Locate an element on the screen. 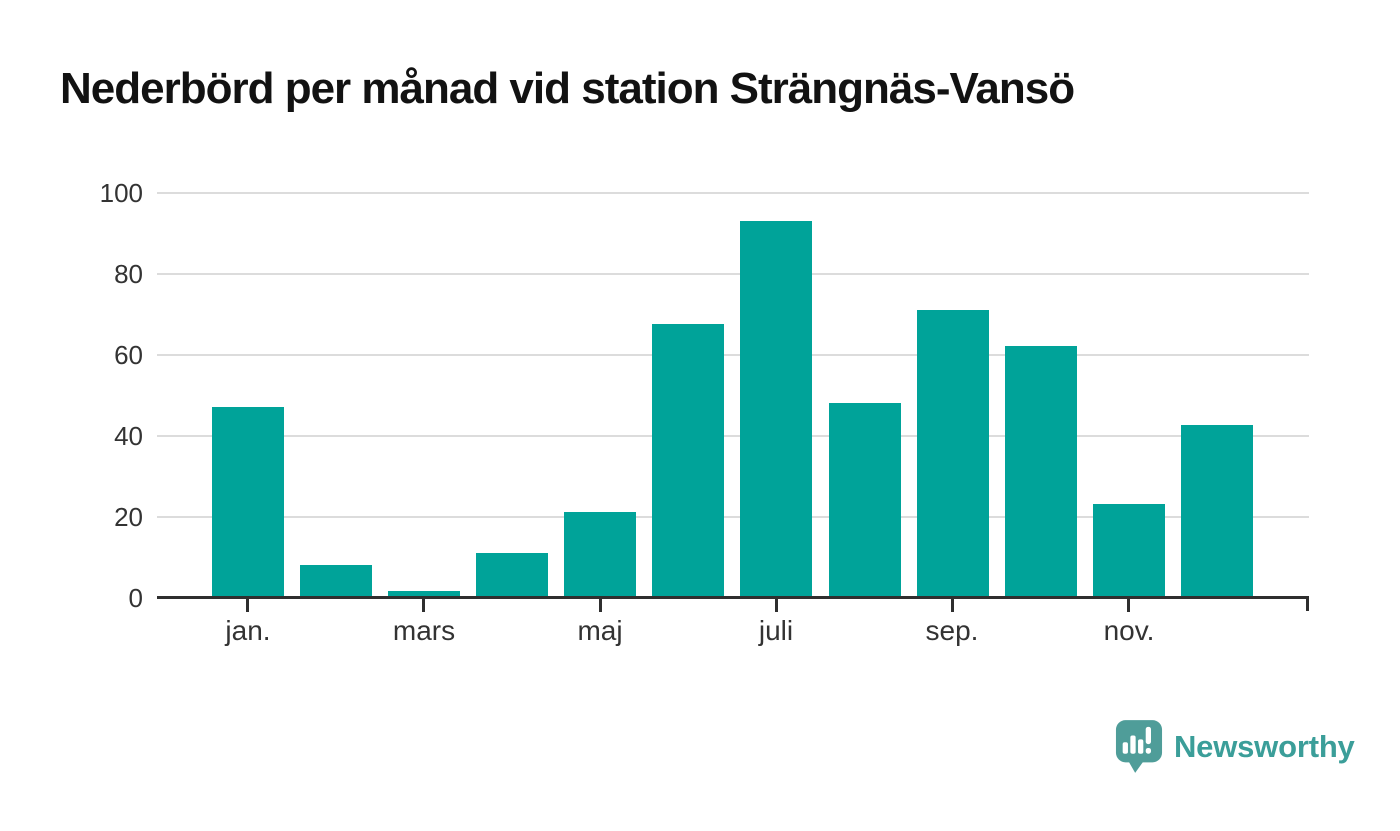 The image size is (1400, 831). x-tick-label-juli: juli is located at coordinates (776, 630).